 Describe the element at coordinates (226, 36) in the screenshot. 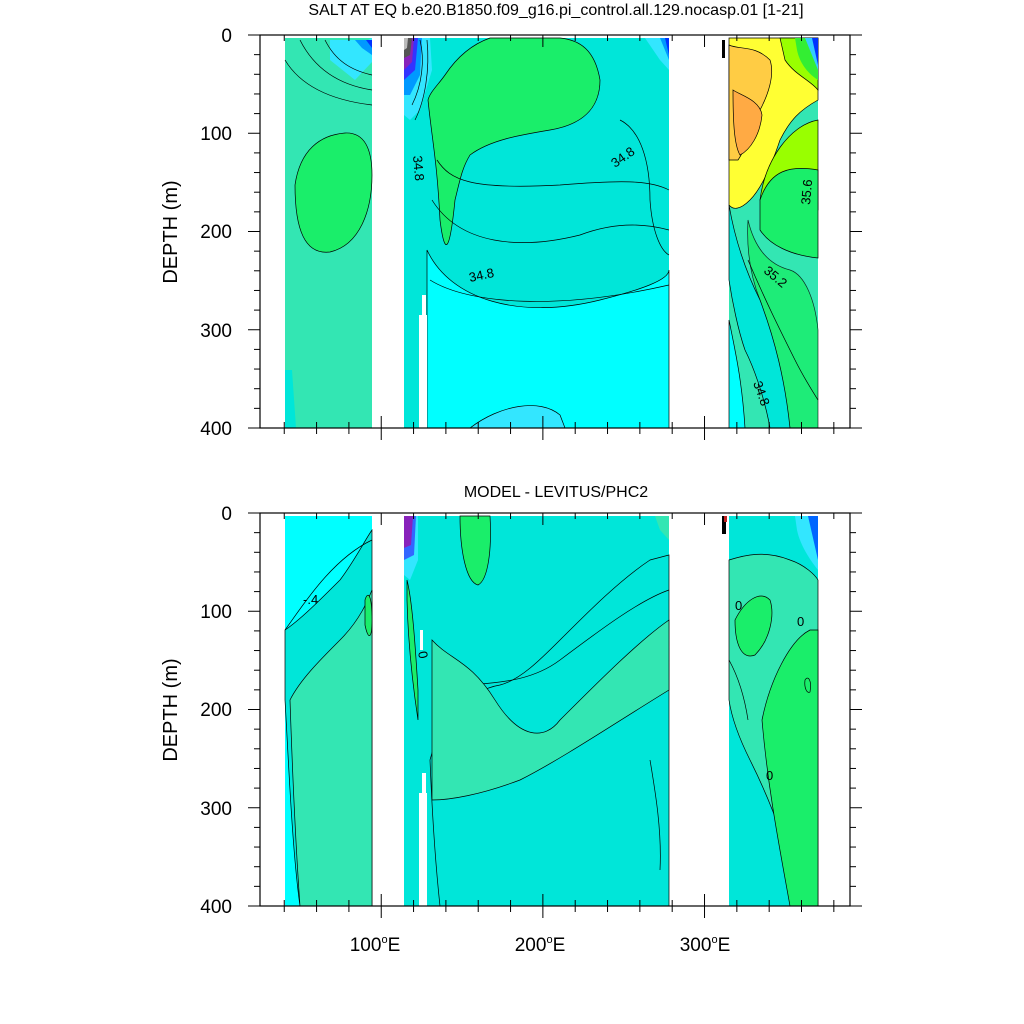

I see `top-ytick-label: 0` at that location.